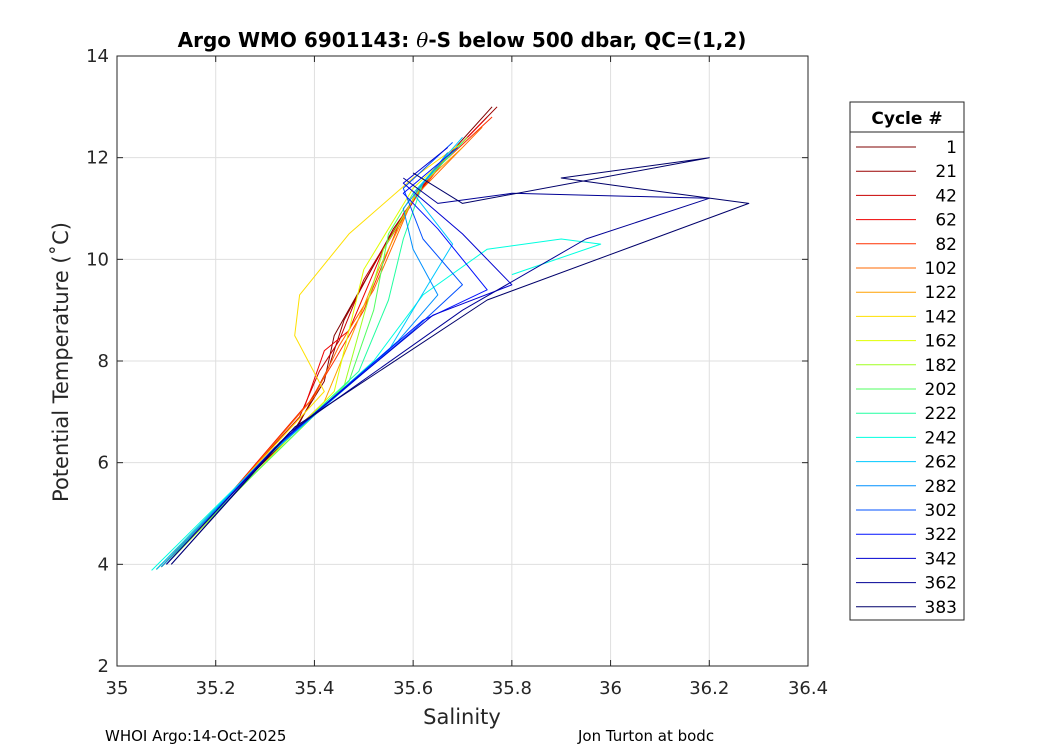 The height and width of the screenshot is (750, 1050). Describe the element at coordinates (946, 172) in the screenshot. I see `legend-label-cycle-21: 21` at that location.